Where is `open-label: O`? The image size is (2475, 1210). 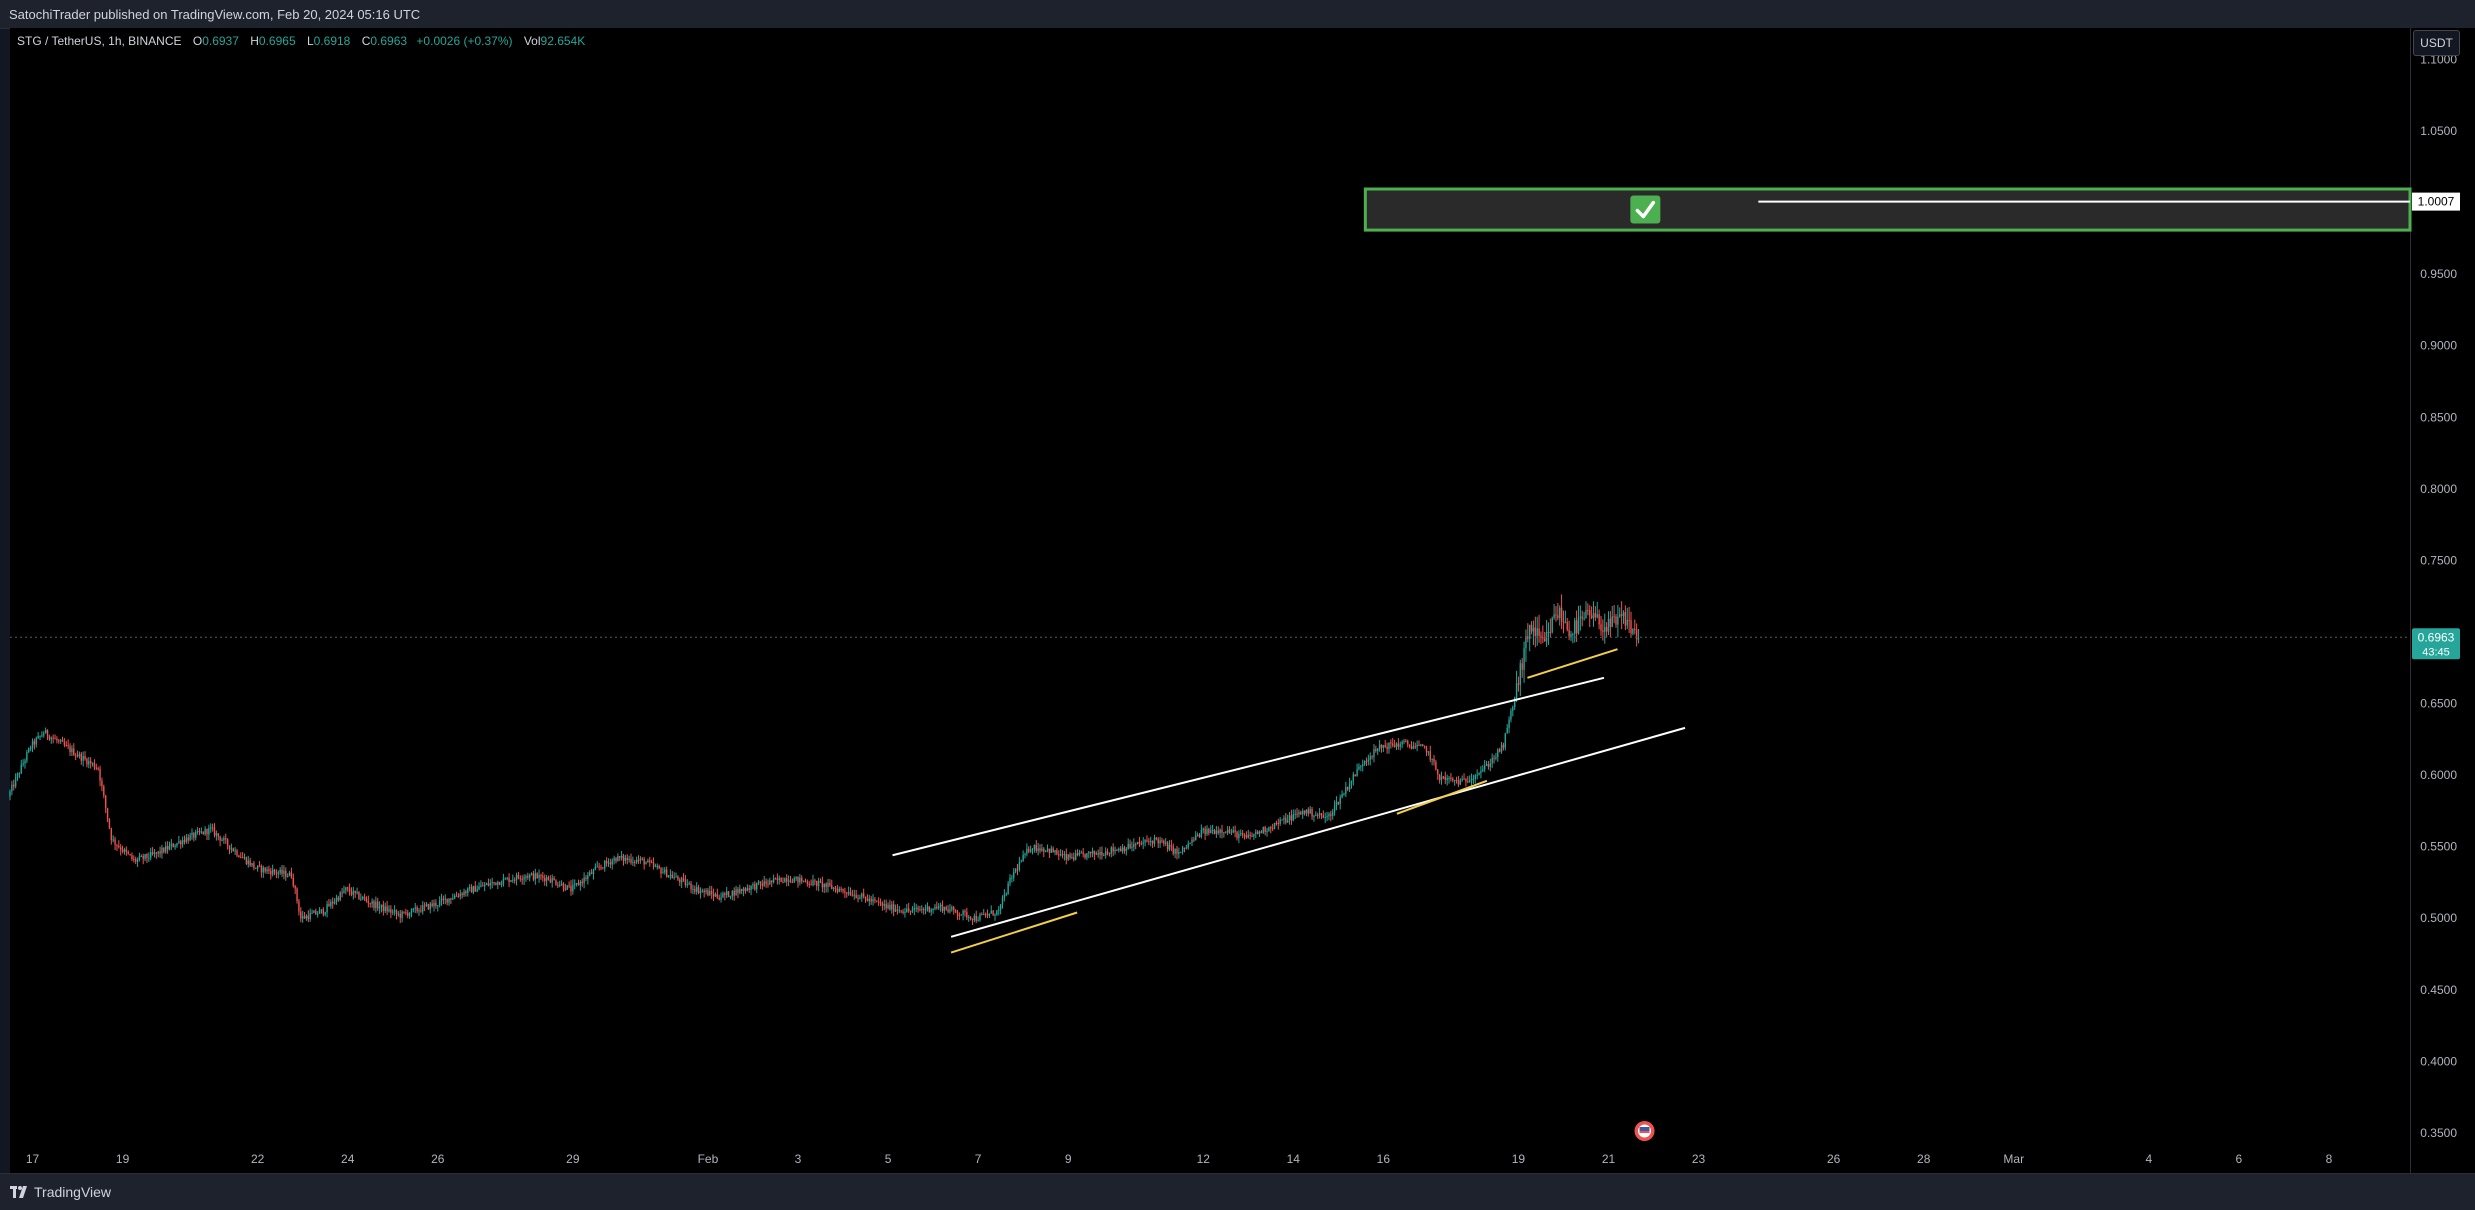 open-label: O is located at coordinates (197, 41).